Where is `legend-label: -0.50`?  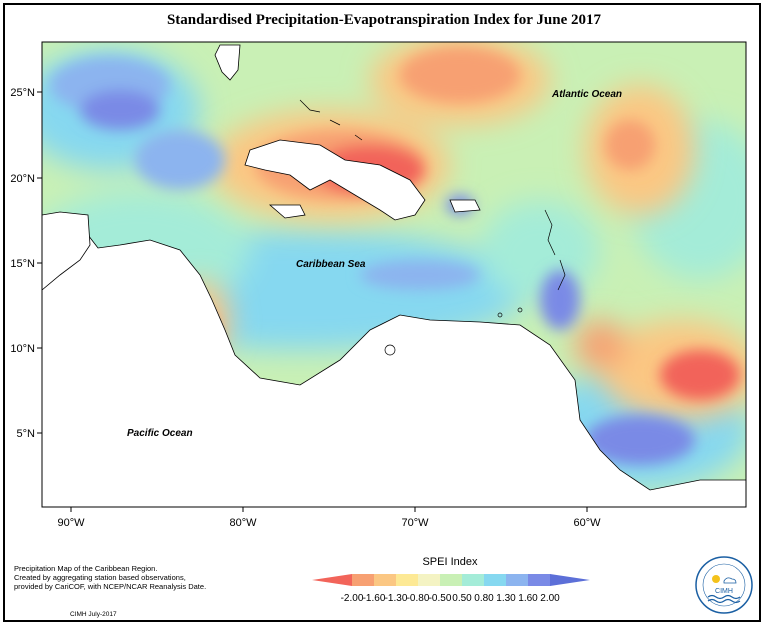
legend-label: -0.50 is located at coordinates (440, 598).